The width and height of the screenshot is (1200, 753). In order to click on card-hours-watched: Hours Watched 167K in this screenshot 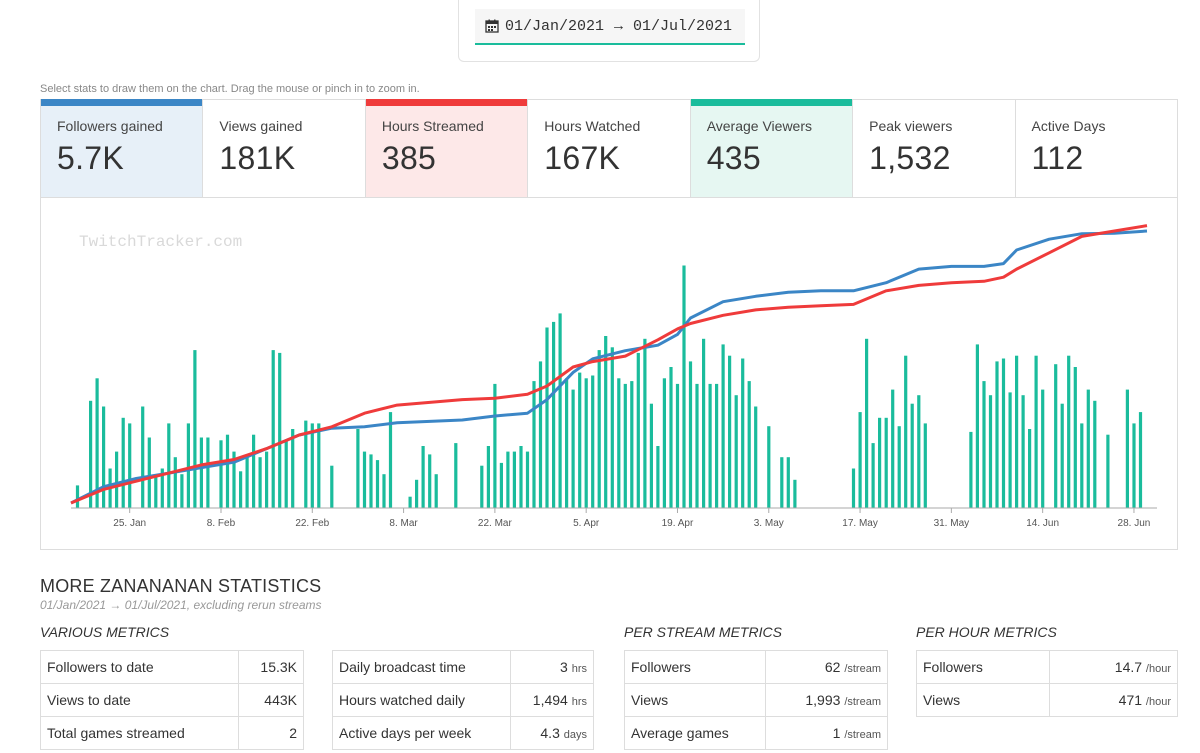, I will do `click(609, 148)`.